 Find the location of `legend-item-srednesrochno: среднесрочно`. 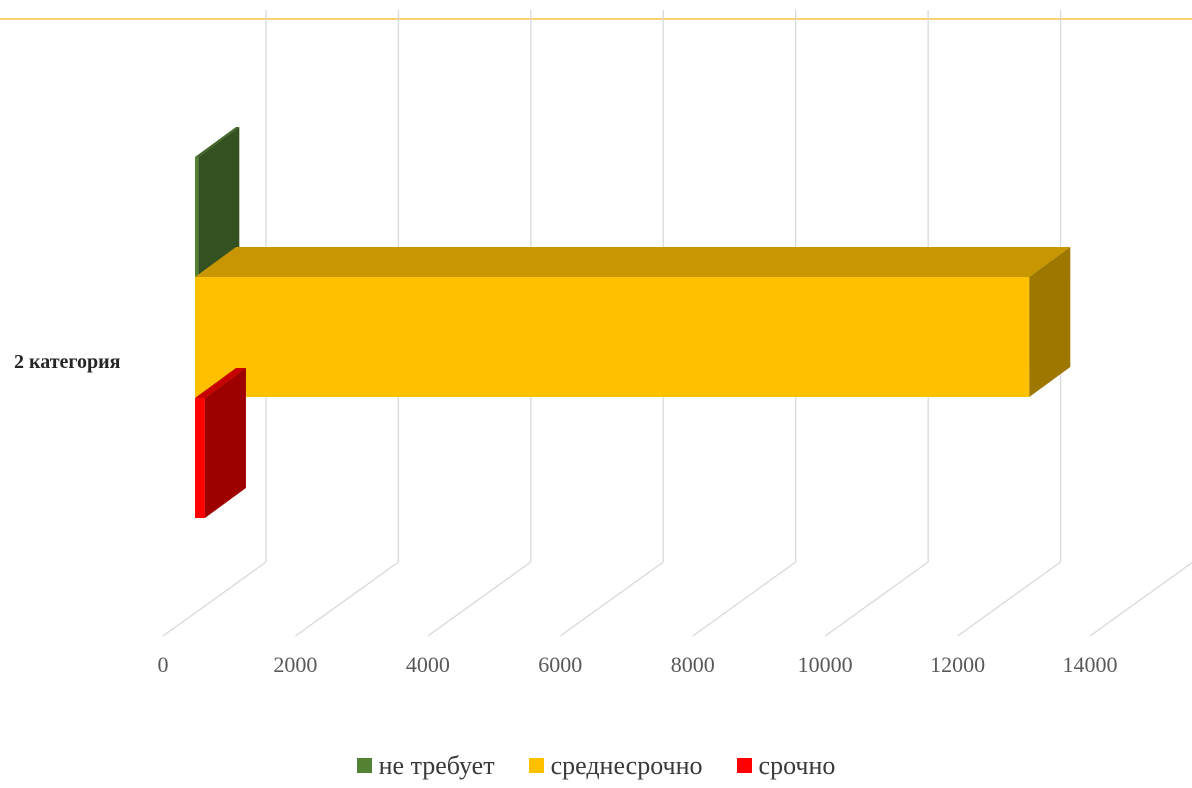

legend-item-srednesrochno: среднесрочно is located at coordinates (615, 765).